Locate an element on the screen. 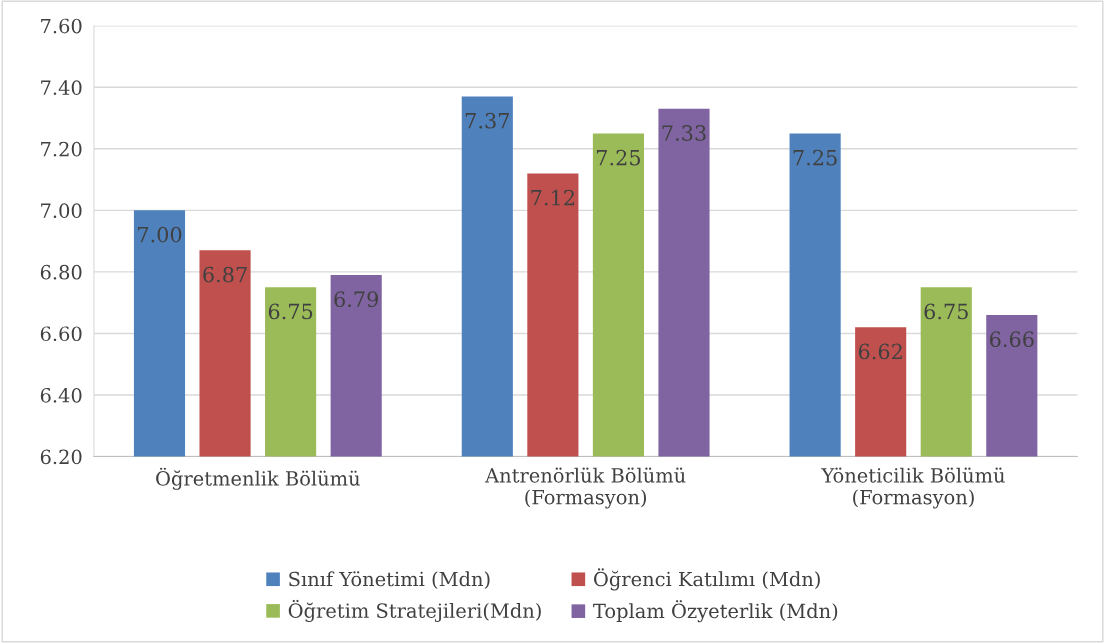 Image resolution: width=1105 pixels, height=643 pixels. data-label: 6.79 is located at coordinates (356, 299).